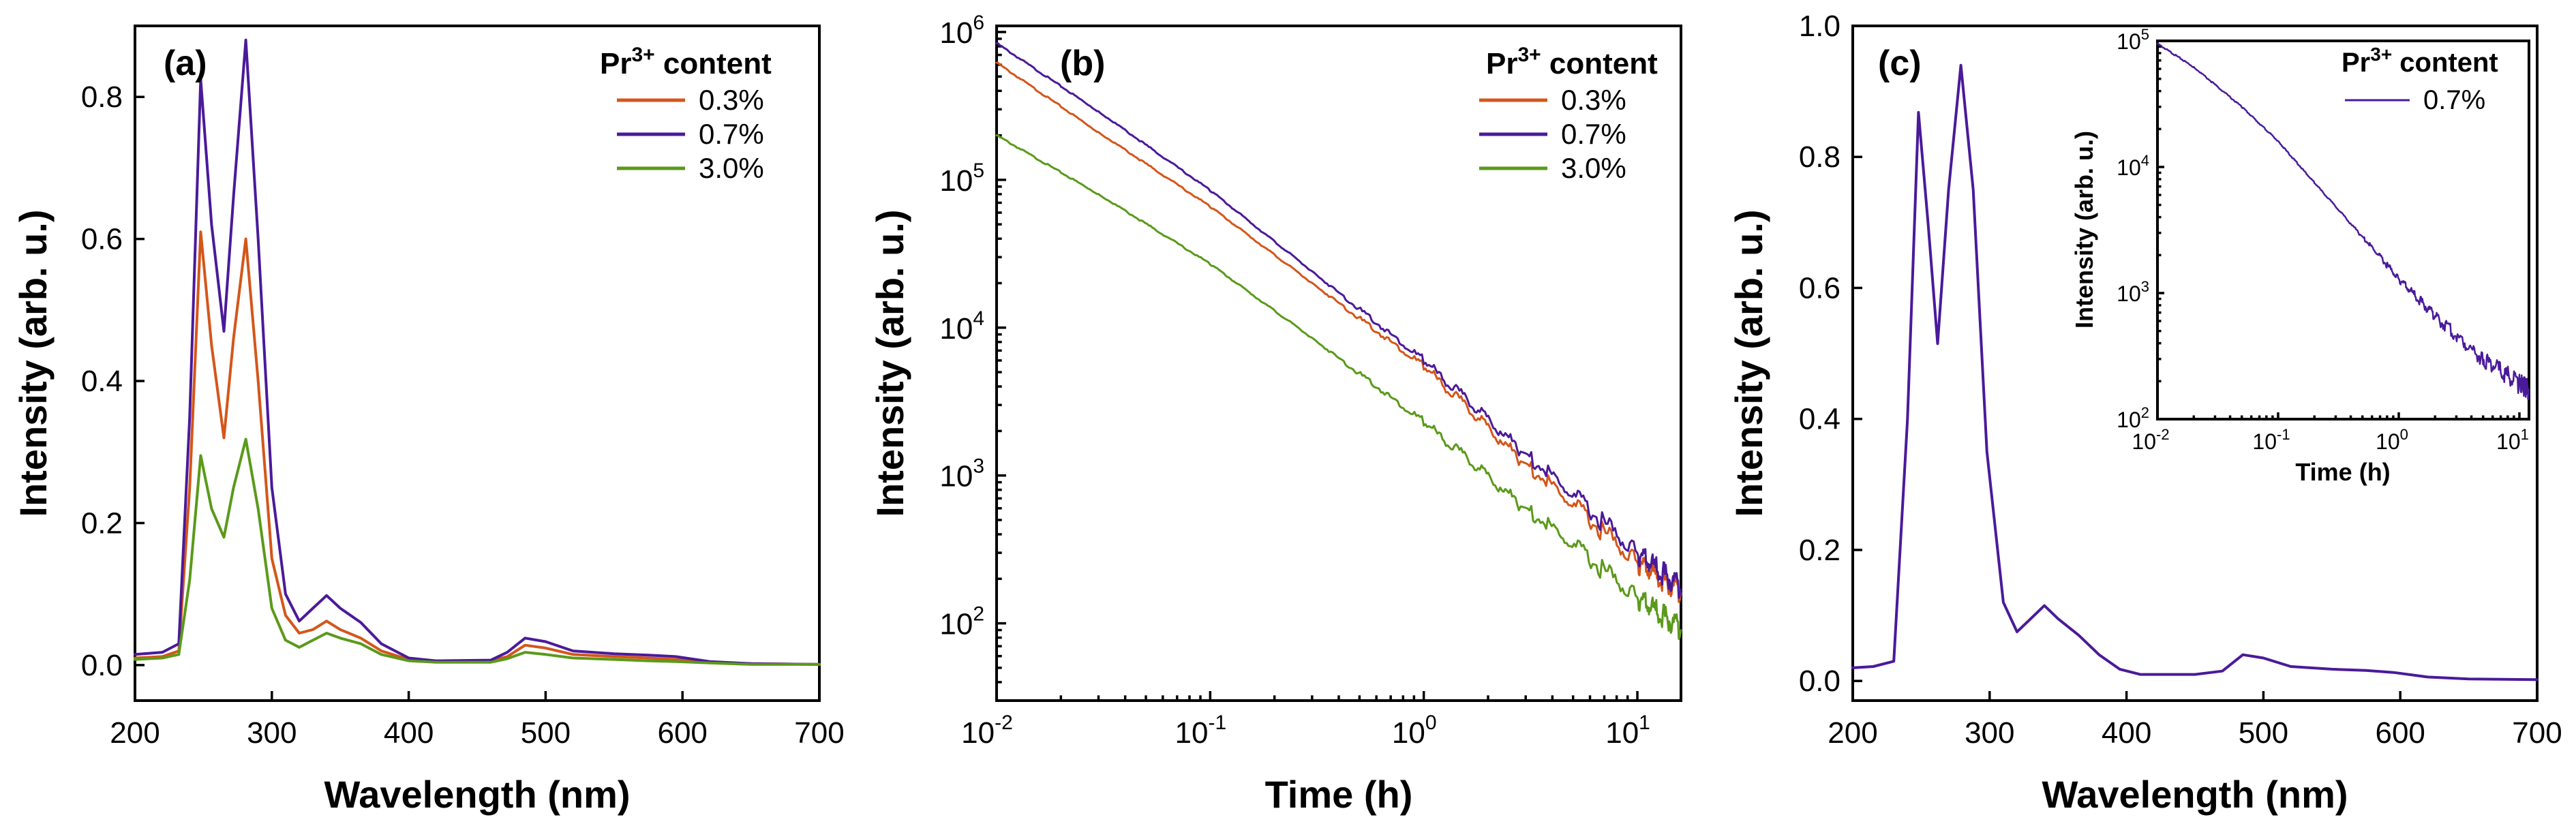  What do you see at coordinates (2195, 794) in the screenshot?
I see `panel-c-x-axis-label: Wavelength (nm)` at bounding box center [2195, 794].